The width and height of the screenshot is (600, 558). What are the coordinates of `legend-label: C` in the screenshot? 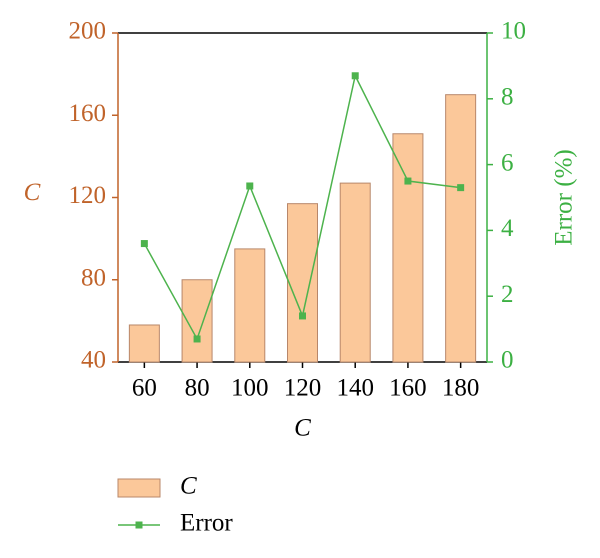 It's located at (188, 486).